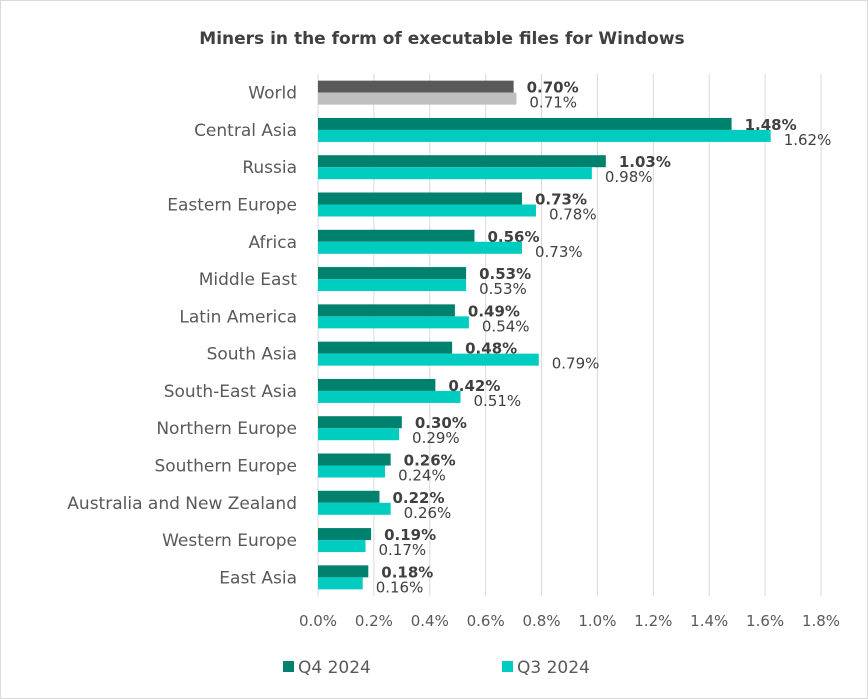  Describe the element at coordinates (430, 621) in the screenshot. I see `x-tick-label: 0.4%` at that location.